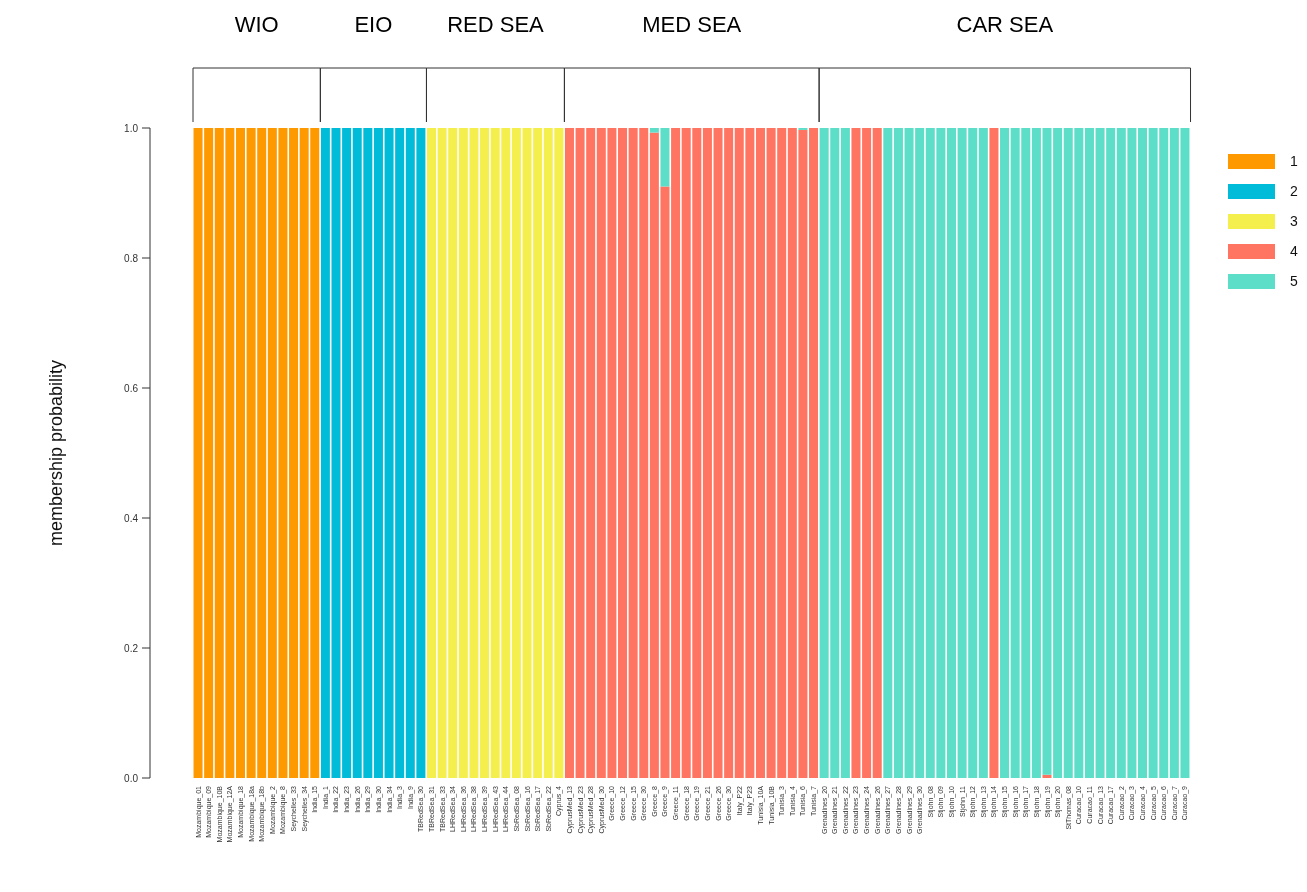 The height and width of the screenshot is (892, 1307). I want to click on text: CAR SEA, so click(1005, 24).